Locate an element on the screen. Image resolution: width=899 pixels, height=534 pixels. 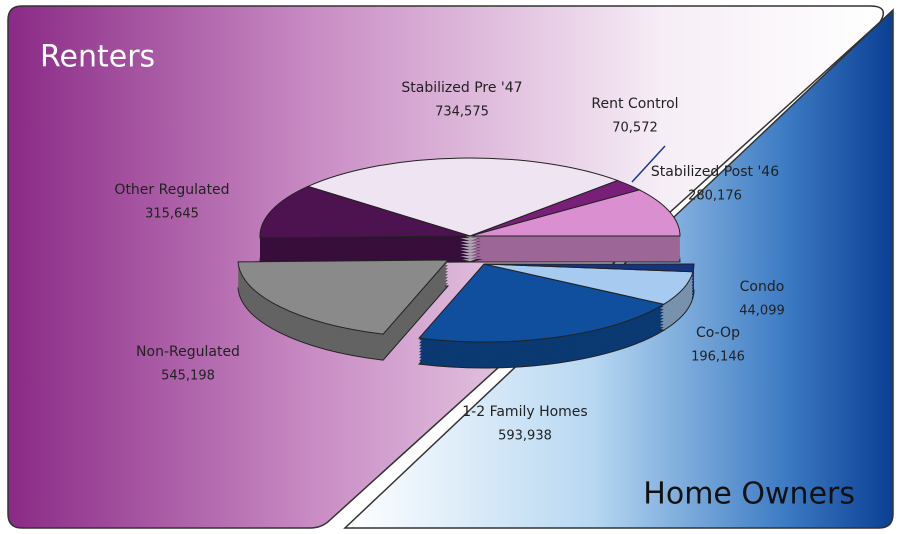
slice-label: Condo is located at coordinates (762, 287).